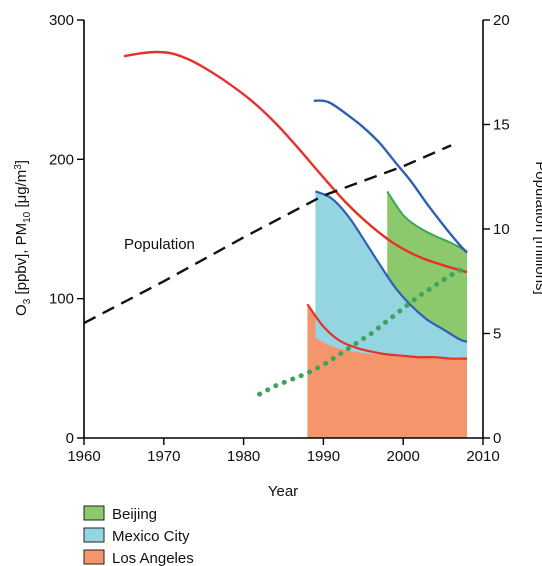  I want to click on area-layer, so click(387, 314).